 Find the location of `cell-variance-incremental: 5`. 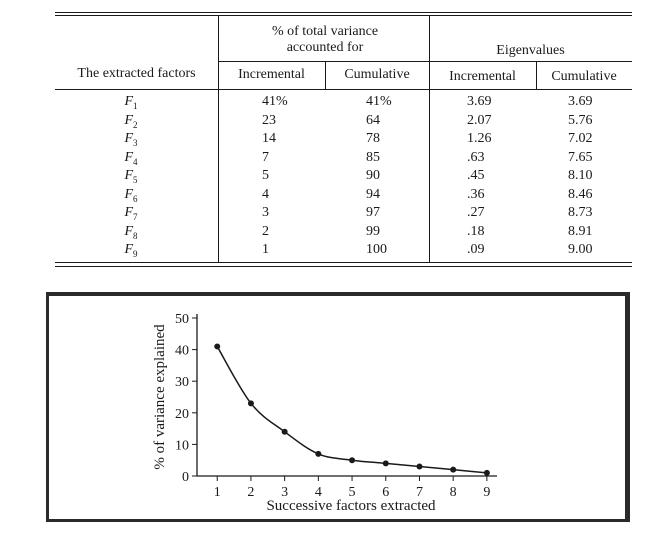

cell-variance-incremental: 5 is located at coordinates (265, 175).